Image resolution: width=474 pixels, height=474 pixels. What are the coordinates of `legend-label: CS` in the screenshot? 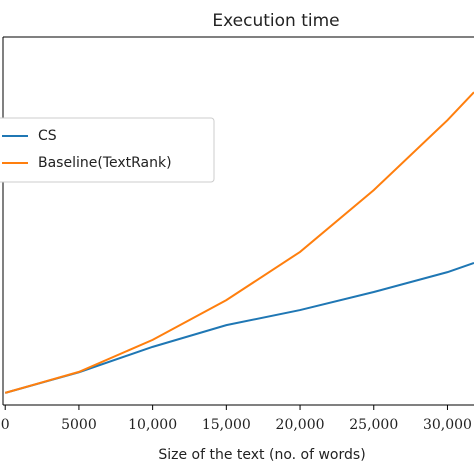 It's located at (47, 136).